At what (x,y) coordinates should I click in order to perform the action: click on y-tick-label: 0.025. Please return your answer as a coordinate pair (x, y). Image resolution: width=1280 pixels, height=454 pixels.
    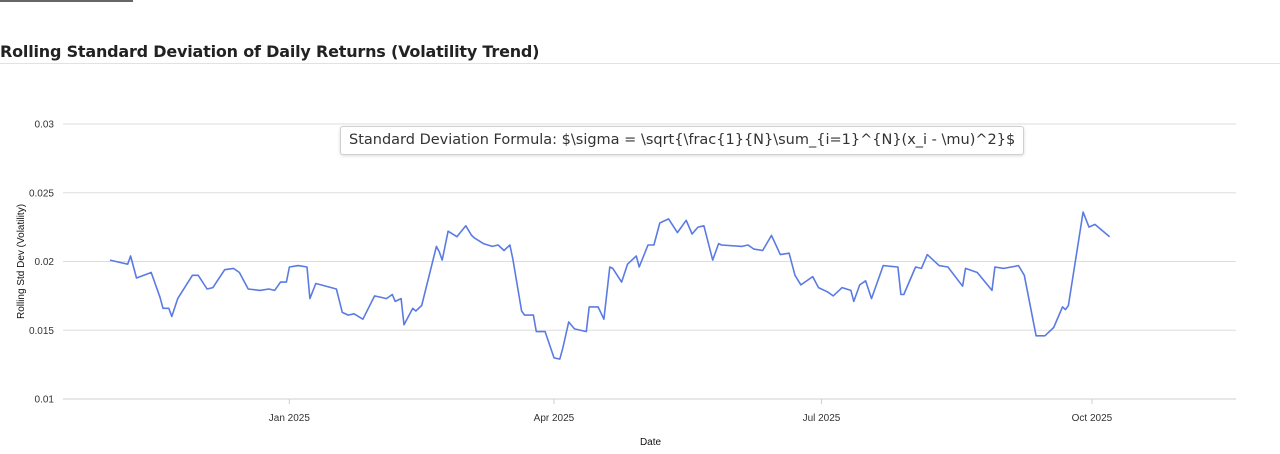
    Looking at the image, I should click on (41, 193).